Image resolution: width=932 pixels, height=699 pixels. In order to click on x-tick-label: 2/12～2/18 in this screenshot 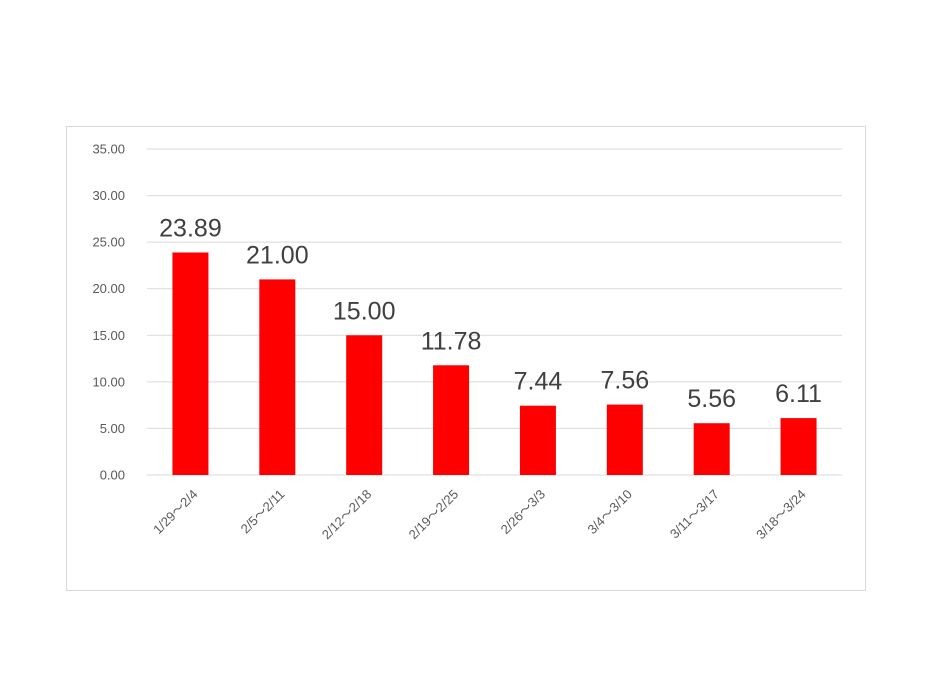, I will do `click(347, 515)`.